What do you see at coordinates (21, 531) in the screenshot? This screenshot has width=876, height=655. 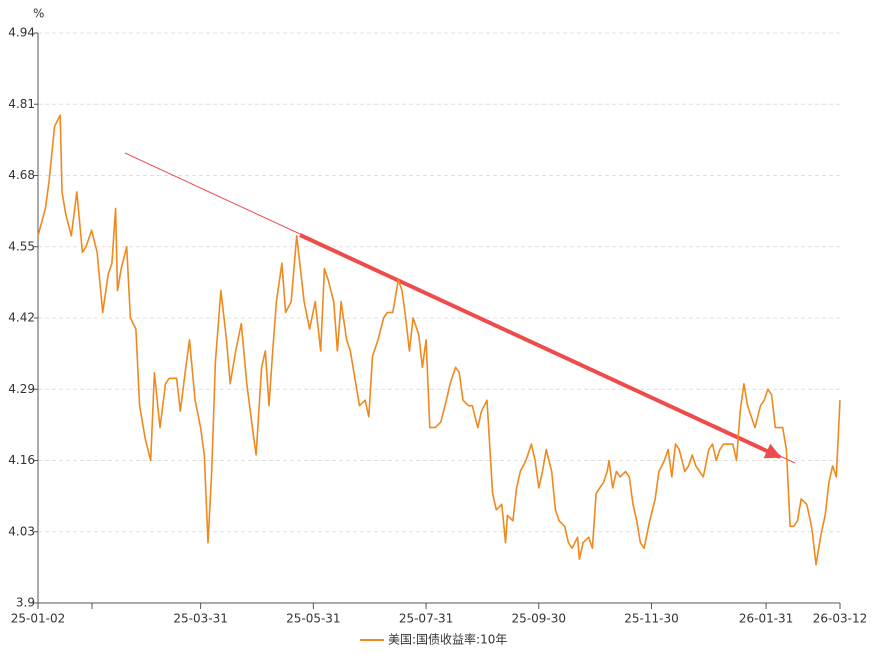 I see `y-tick-label: 4.03` at bounding box center [21, 531].